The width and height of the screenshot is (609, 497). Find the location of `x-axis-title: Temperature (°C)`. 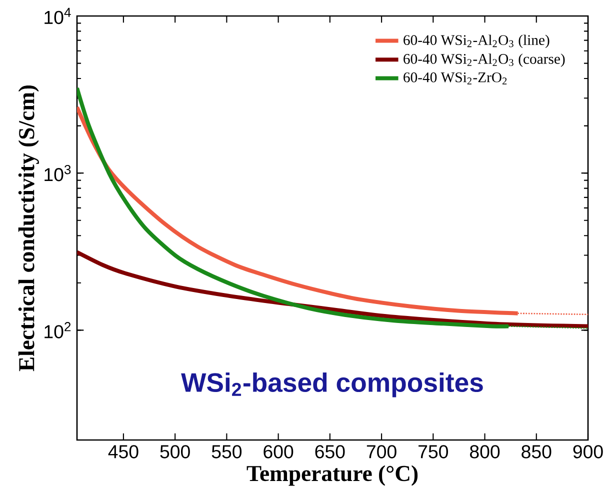

x-axis-title: Temperature (°C) is located at coordinates (332, 475).